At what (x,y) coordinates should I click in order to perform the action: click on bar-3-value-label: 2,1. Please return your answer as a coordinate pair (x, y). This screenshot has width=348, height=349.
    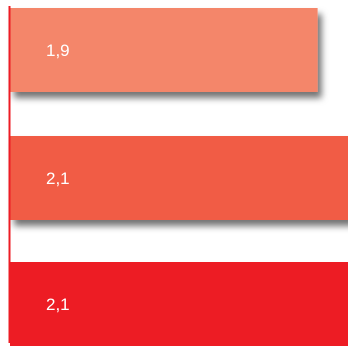
    Looking at the image, I should click on (58, 304).